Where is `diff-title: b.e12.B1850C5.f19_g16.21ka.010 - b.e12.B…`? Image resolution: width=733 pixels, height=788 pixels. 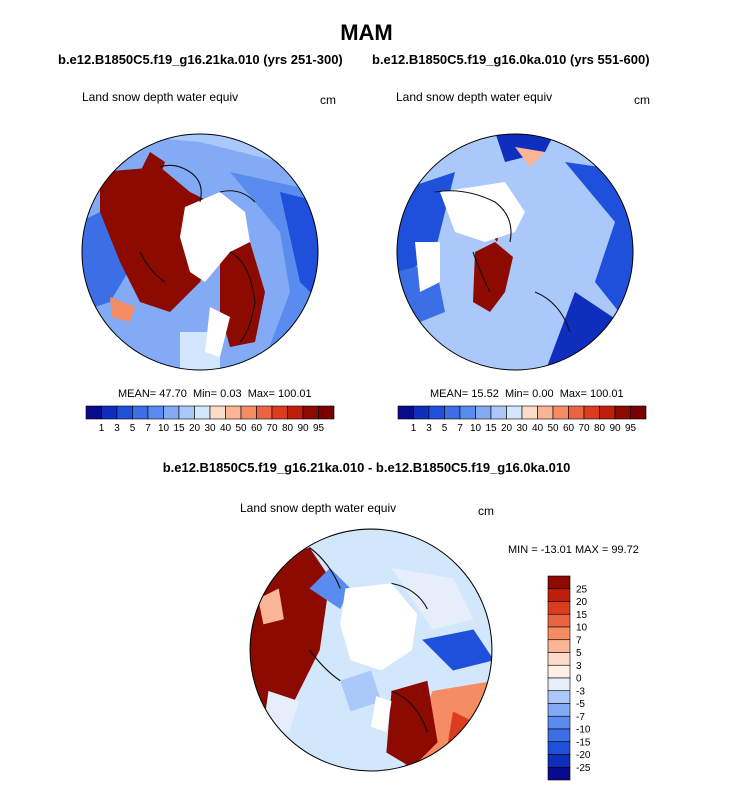
diff-title: b.e12.B1850C5.f19_g16.21ka.010 - b.e12.B… is located at coordinates (366, 467).